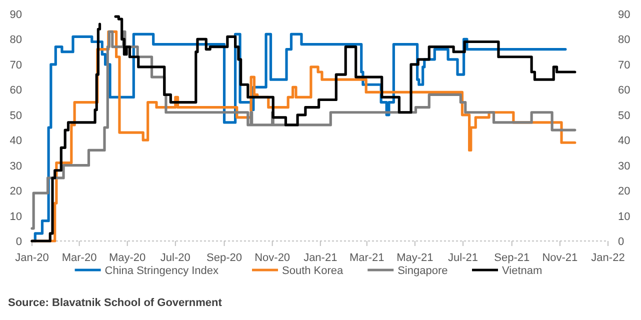  Describe the element at coordinates (621, 242) in the screenshot. I see `y2-tick-label: 0` at that location.